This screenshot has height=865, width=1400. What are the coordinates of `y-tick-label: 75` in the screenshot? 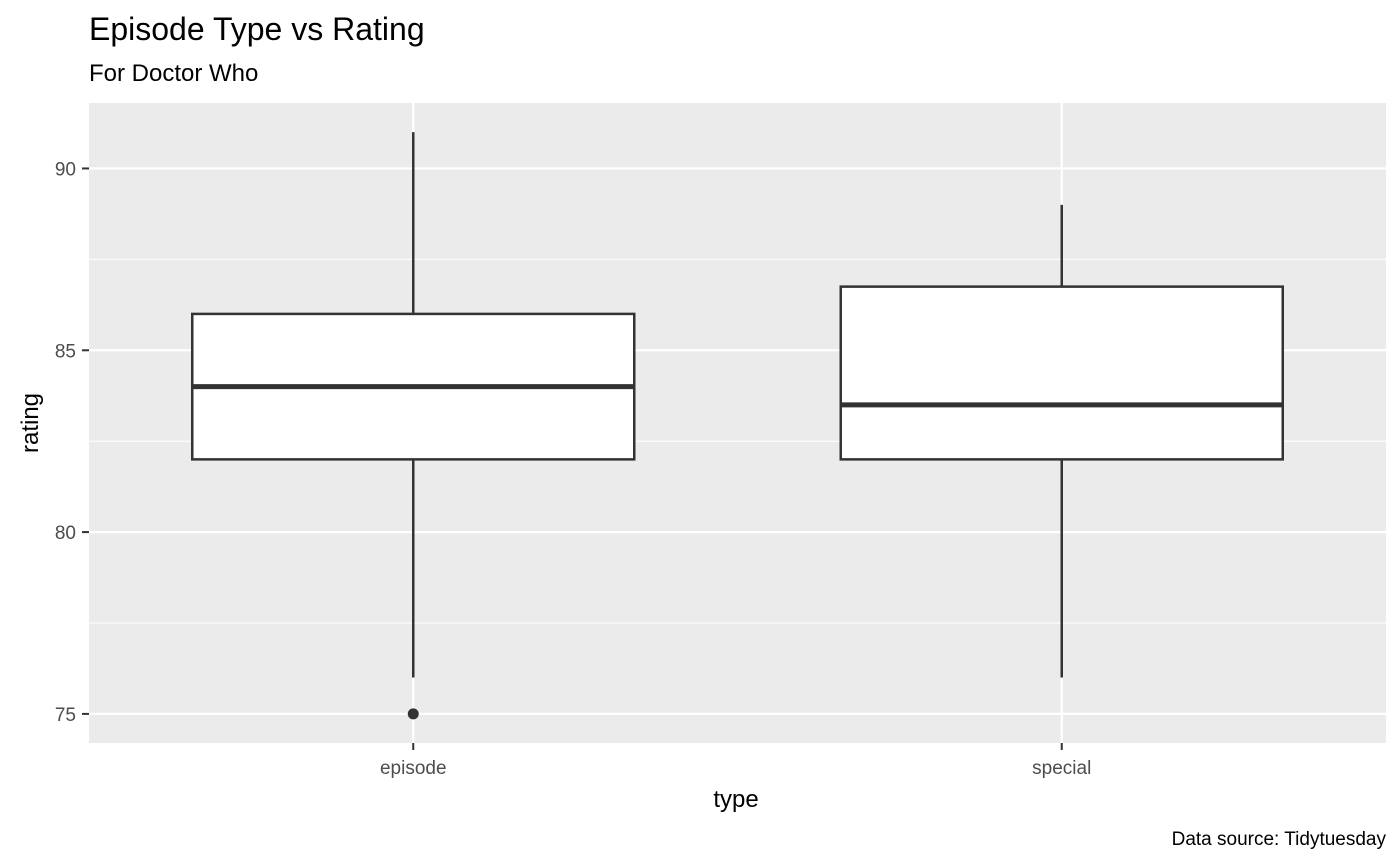 It's located at (65, 715).